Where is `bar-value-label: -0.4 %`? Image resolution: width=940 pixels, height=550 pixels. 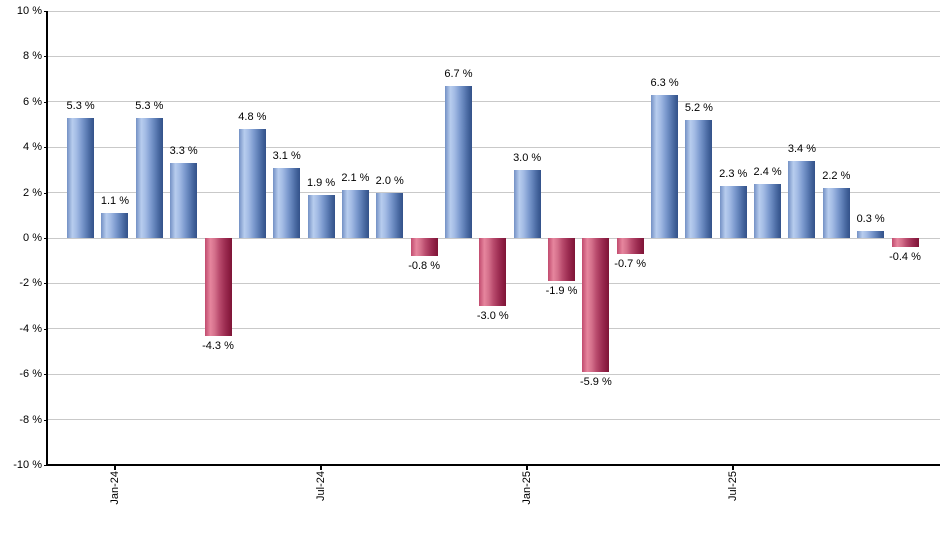 bar-value-label: -0.4 % is located at coordinates (905, 257).